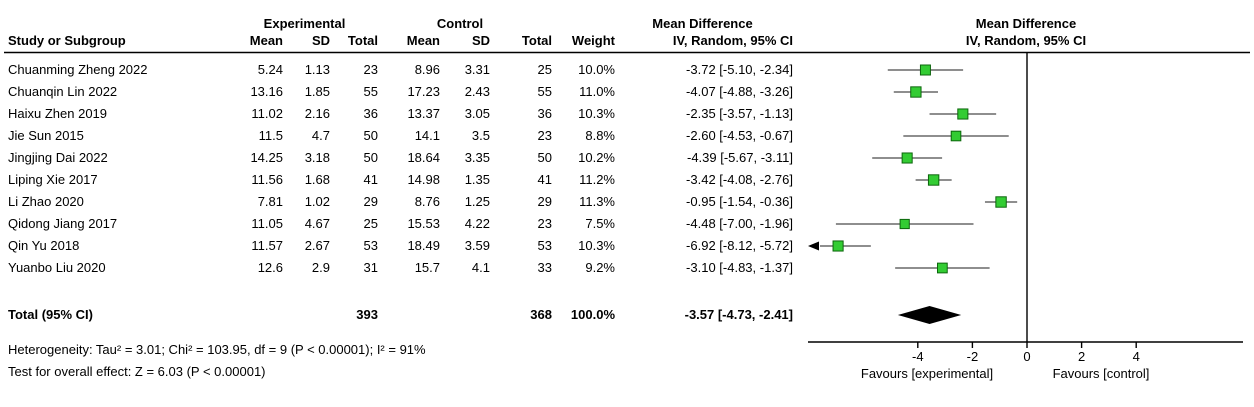 Image resolution: width=1254 pixels, height=407 pixels. What do you see at coordinates (270, 267) in the screenshot?
I see `study-mean1: 12.6` at bounding box center [270, 267].